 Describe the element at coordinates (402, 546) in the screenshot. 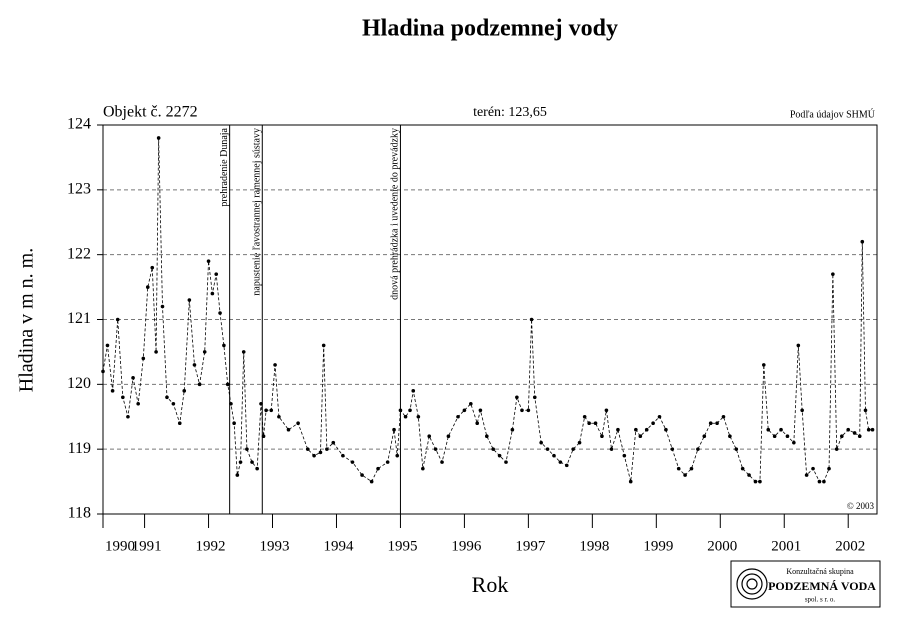

I see `x-tick-label: 1995` at that location.